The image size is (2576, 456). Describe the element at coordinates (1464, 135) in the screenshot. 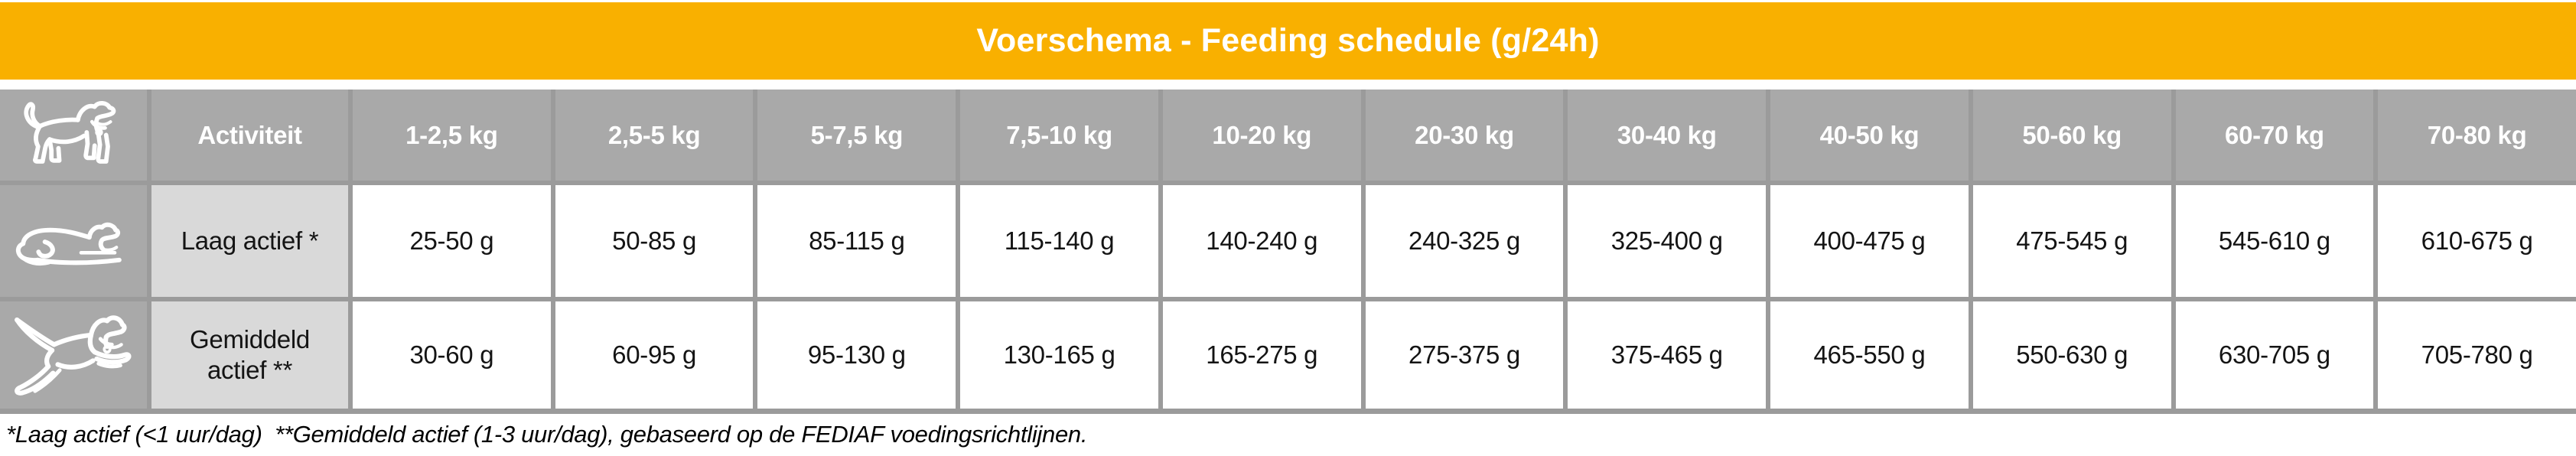

I see `weight-header: 20-30 kg` at that location.